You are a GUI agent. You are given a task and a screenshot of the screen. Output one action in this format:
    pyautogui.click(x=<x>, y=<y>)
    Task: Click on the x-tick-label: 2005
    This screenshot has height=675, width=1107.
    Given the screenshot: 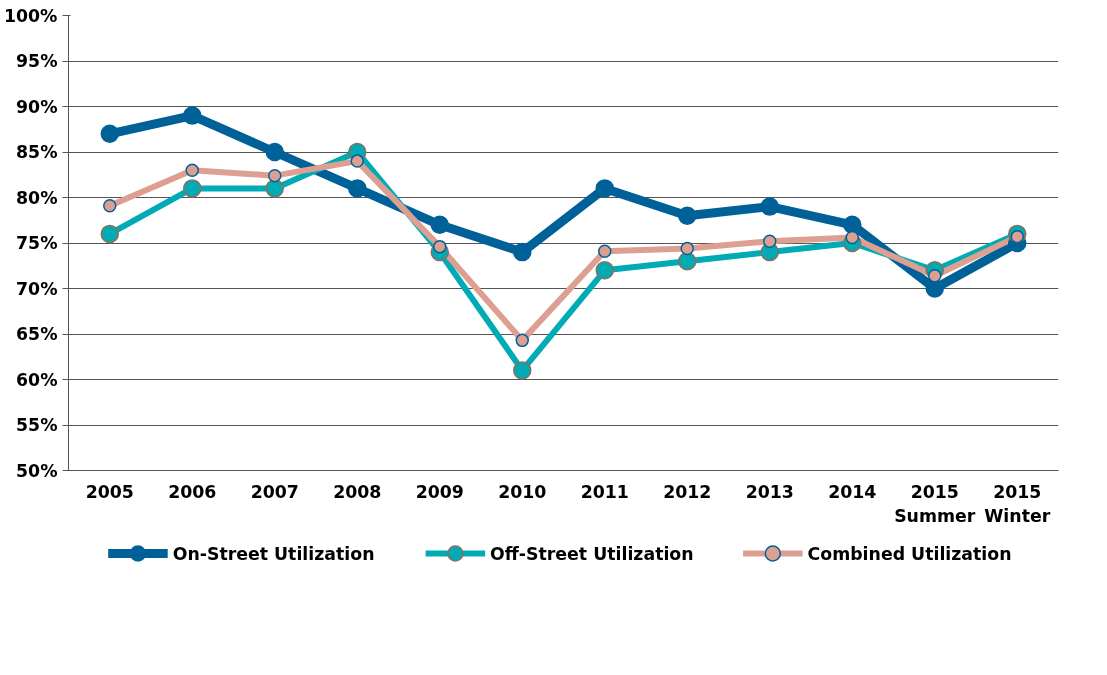 What is the action you would take?
    pyautogui.click(x=109, y=491)
    